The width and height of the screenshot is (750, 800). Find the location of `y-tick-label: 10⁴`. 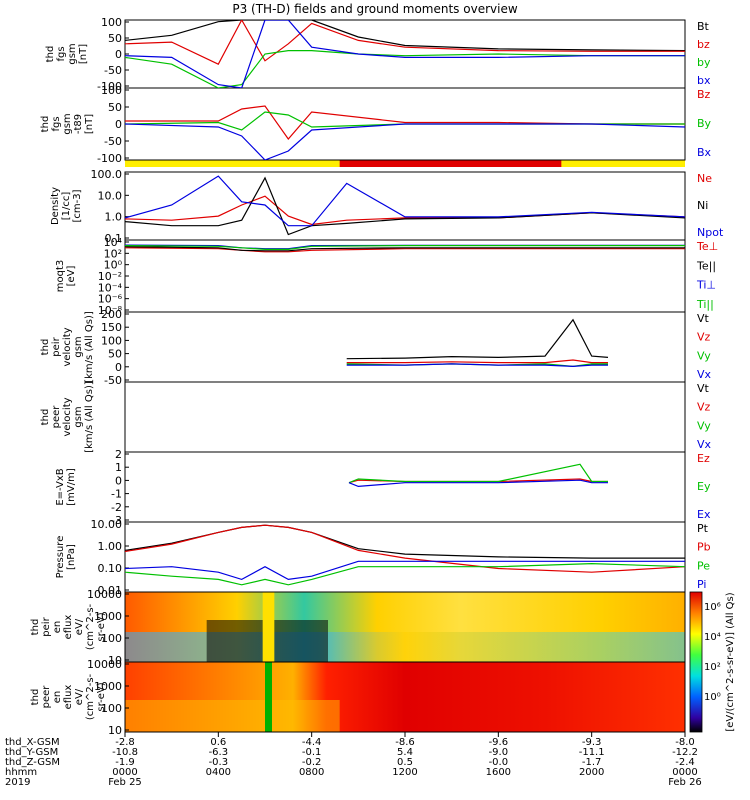

y-tick-label: 10⁴ is located at coordinates (113, 242).